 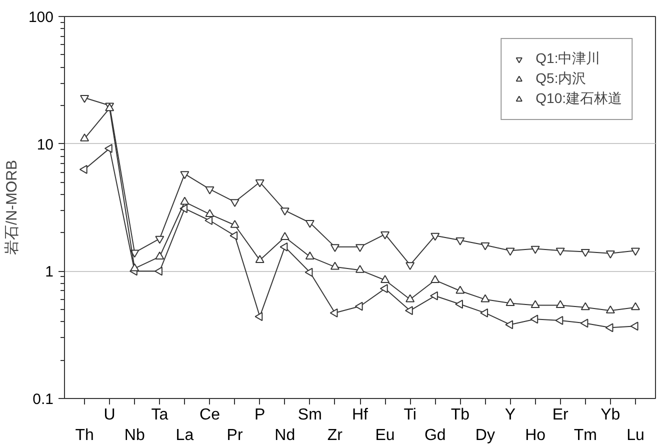 What do you see at coordinates (410, 415) in the screenshot?
I see `x-tick-label: Ti` at bounding box center [410, 415].